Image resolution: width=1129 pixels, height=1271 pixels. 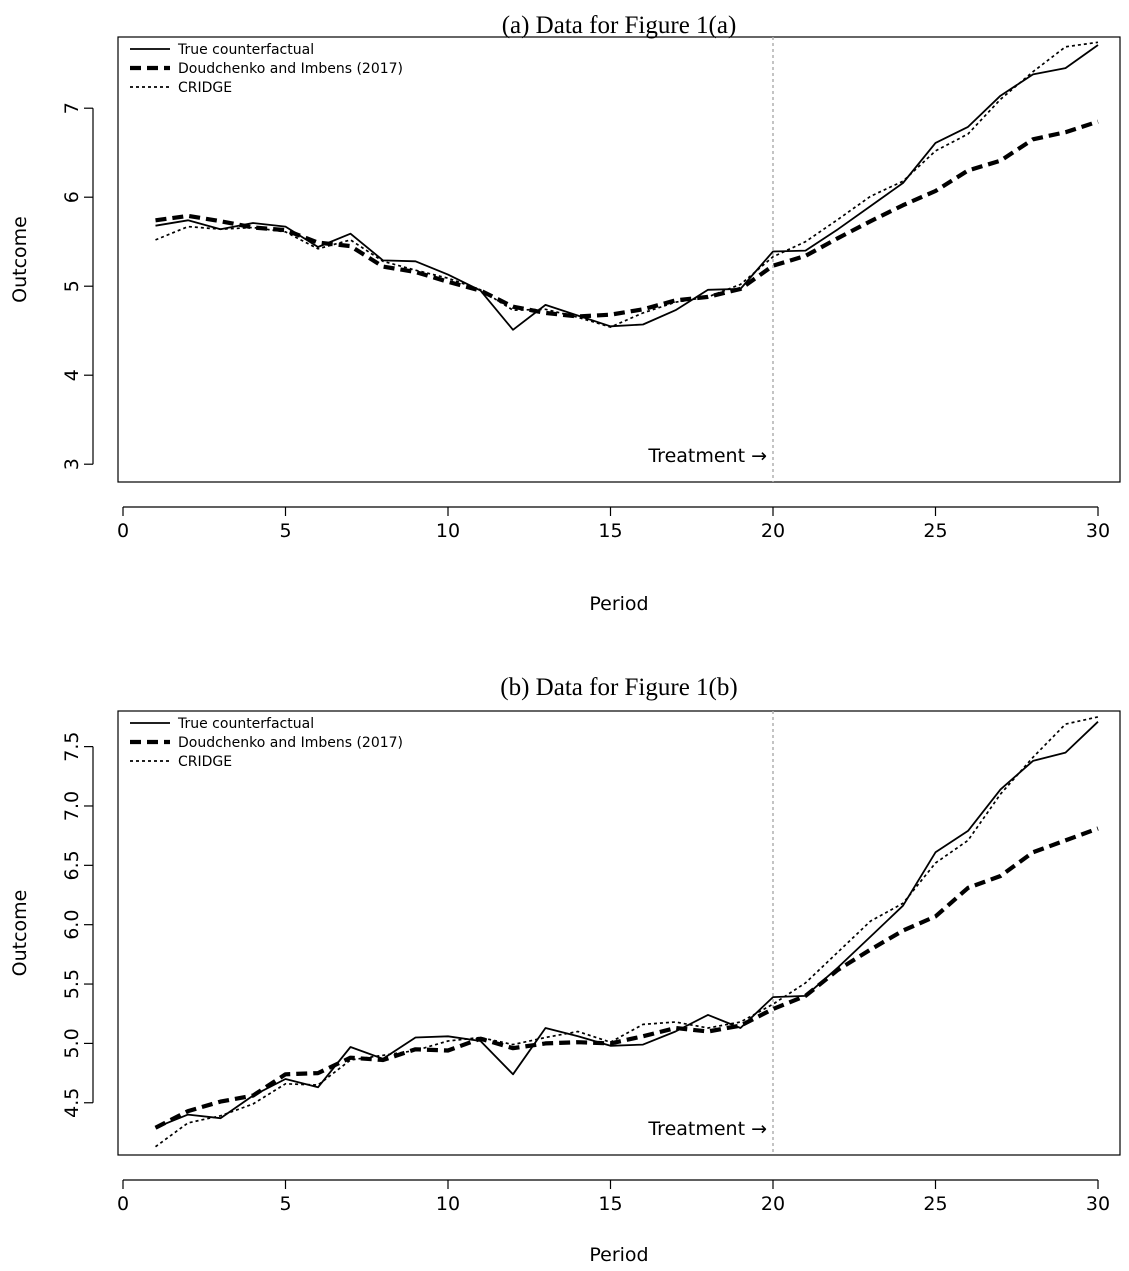 What do you see at coordinates (72, 375) in the screenshot?
I see `y-tick-label: 4` at bounding box center [72, 375].